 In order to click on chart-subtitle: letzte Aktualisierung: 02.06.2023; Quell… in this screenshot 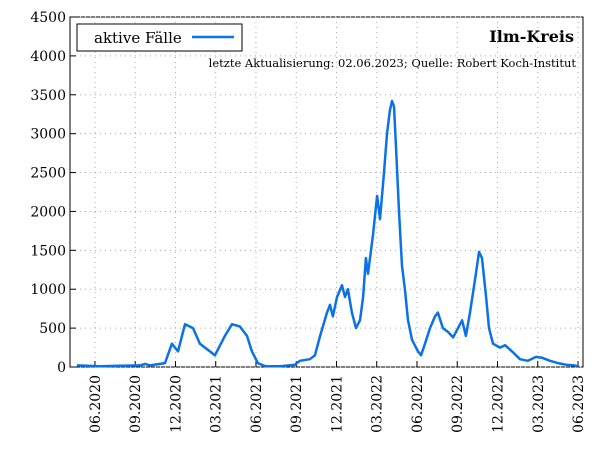, I will do `click(393, 63)`.